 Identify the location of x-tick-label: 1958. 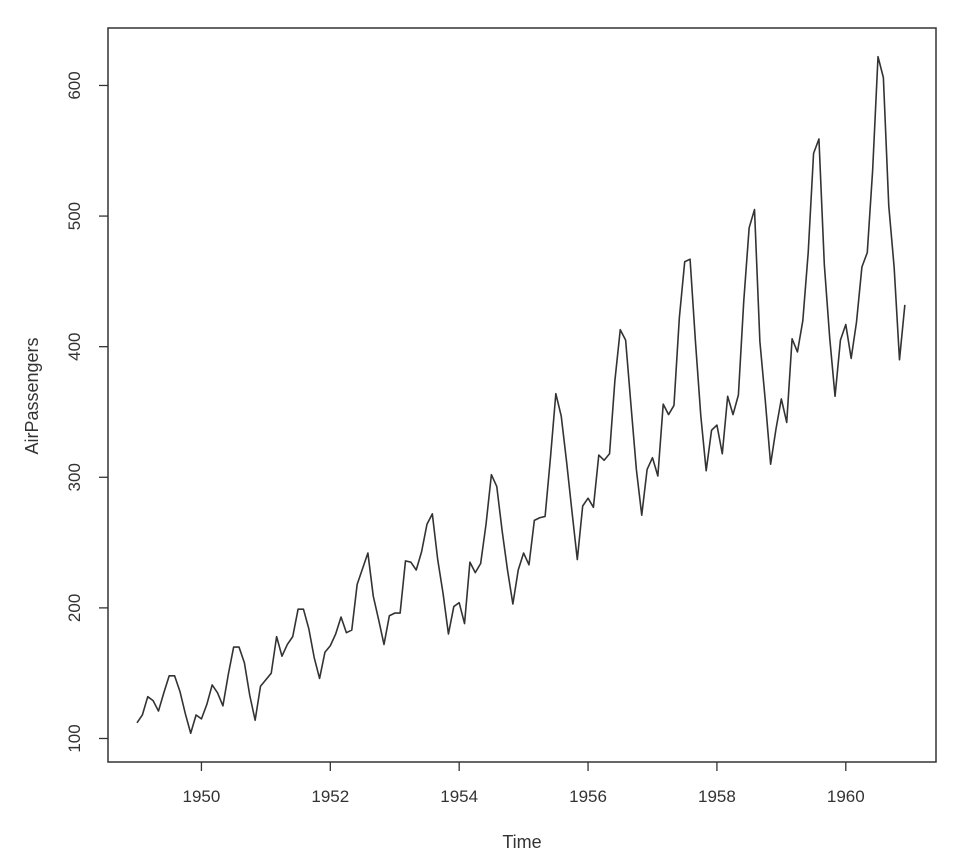
(717, 796).